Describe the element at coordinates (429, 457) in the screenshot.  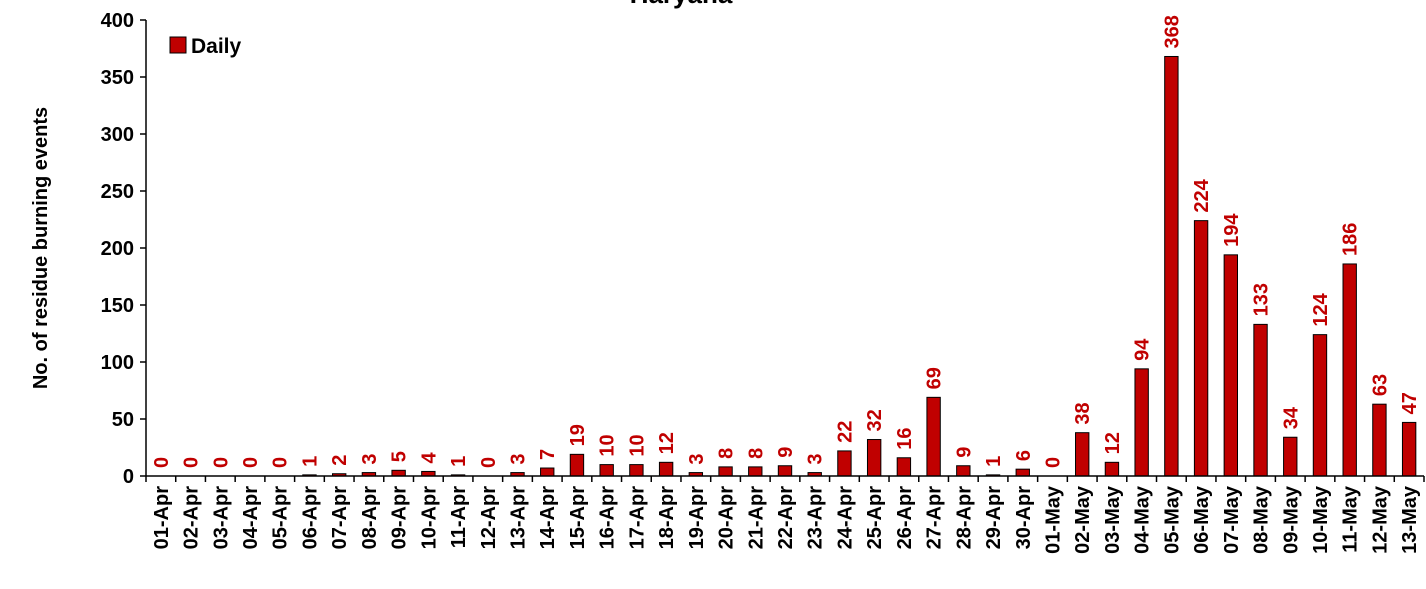
I see `data-label-10-Apr: 4` at that location.